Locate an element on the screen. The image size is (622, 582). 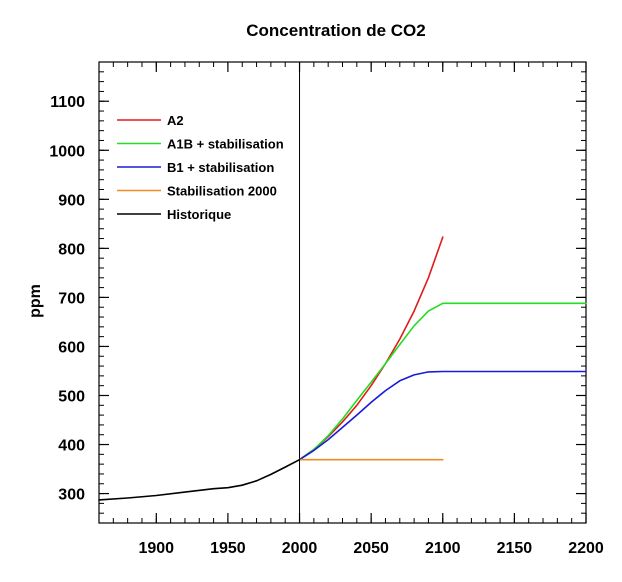
series-line-b1-stabilisation is located at coordinates (442, 415).